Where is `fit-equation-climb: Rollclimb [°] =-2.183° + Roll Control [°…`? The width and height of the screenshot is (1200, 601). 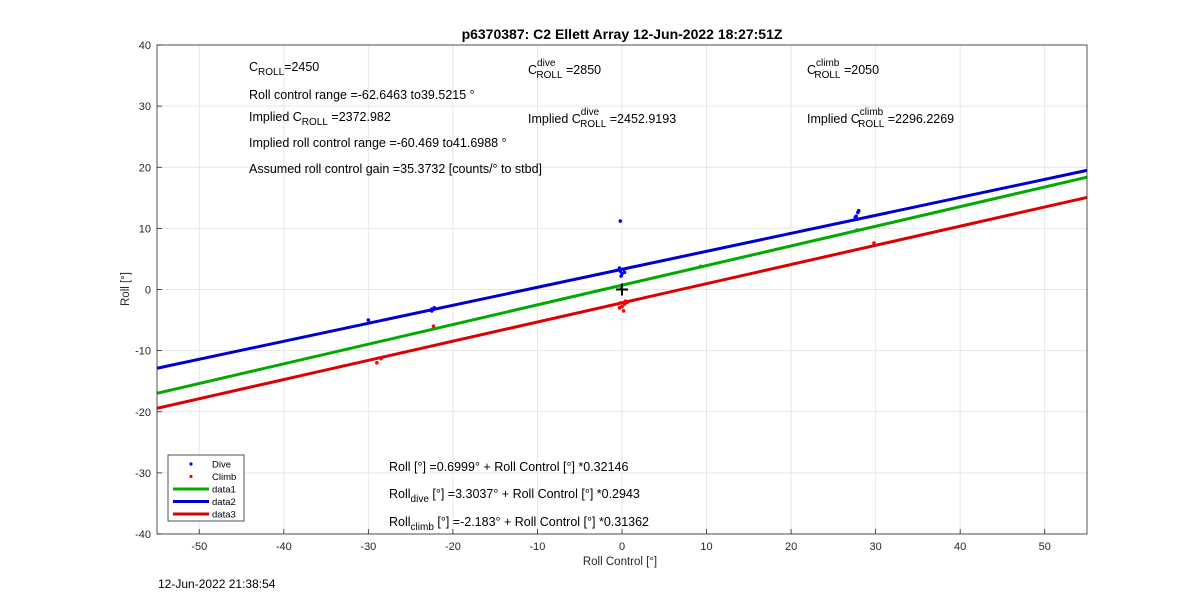 fit-equation-climb: Rollclimb [°] =-2.183° + Roll Control [°… is located at coordinates (519, 524).